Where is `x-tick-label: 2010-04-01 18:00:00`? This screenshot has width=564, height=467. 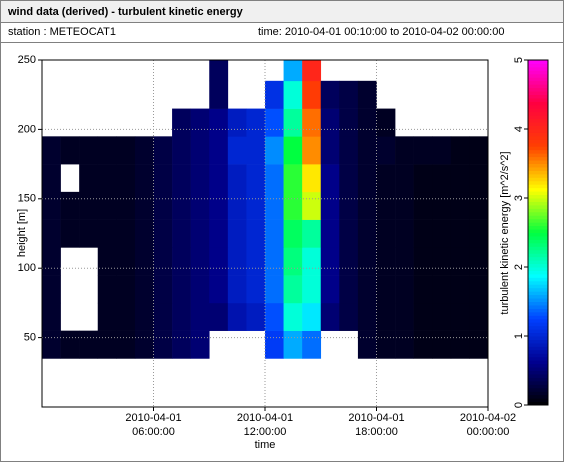
x-tick-label: 2010-04-01 18:00:00 is located at coordinates (376, 425).